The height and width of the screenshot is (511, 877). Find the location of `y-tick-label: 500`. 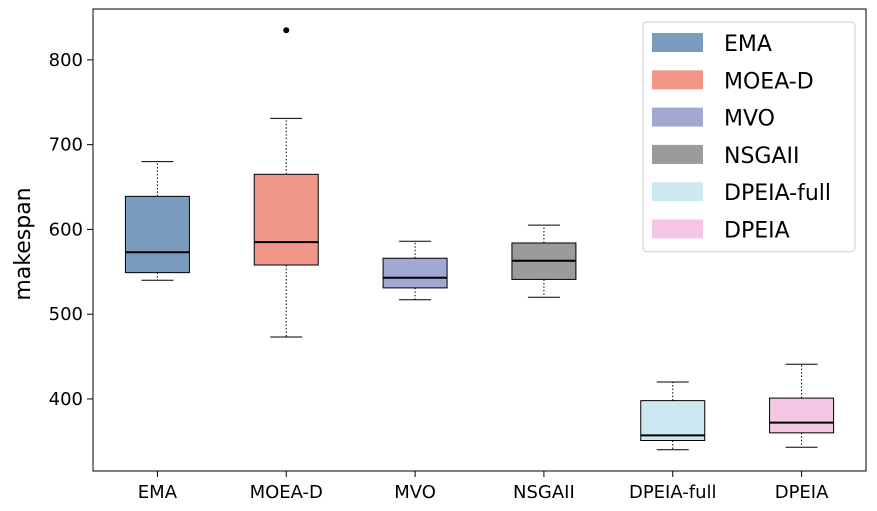

y-tick-label: 500 is located at coordinates (66, 314).